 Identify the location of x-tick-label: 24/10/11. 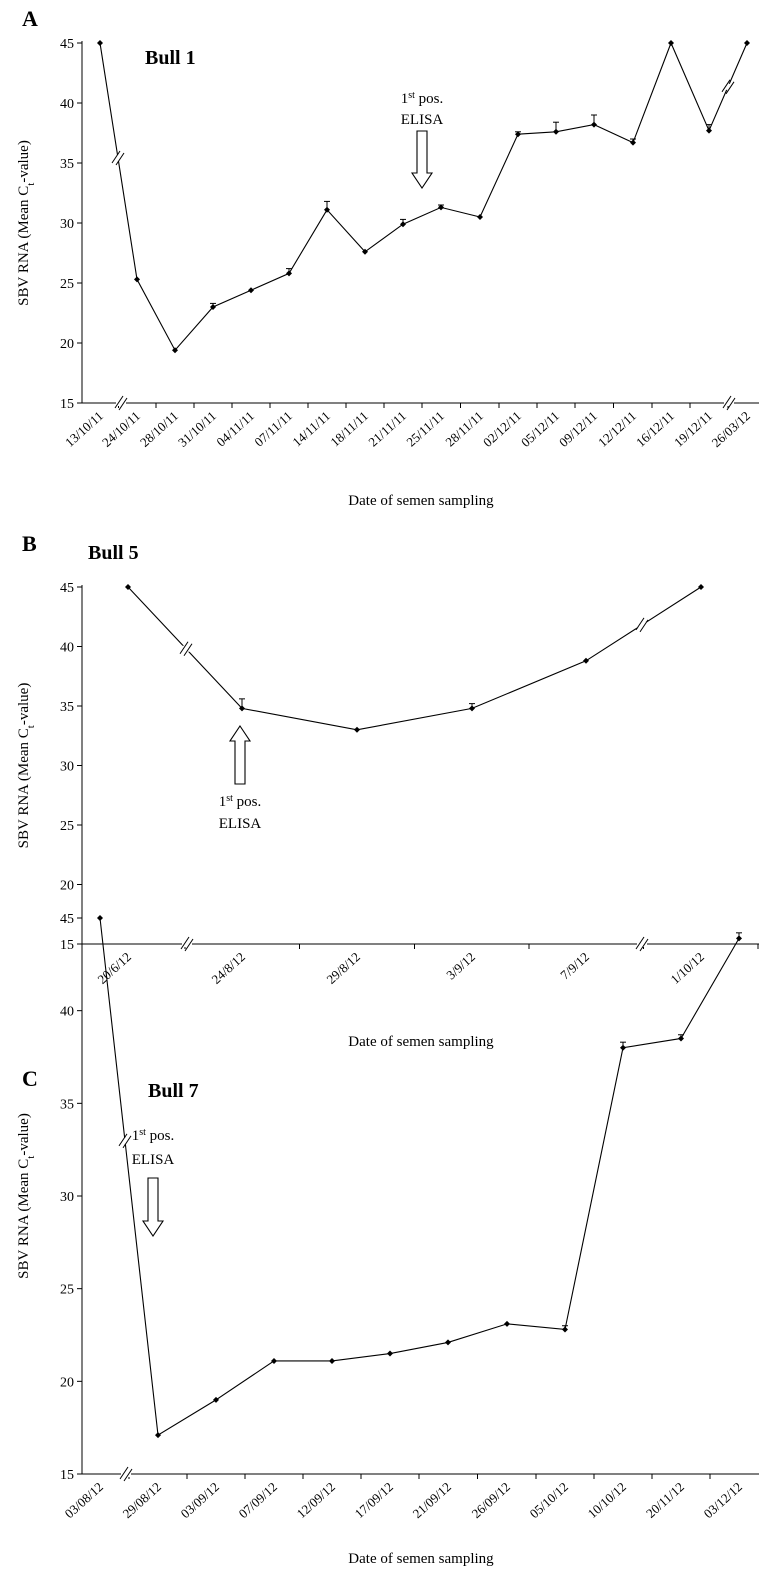
(121, 429).